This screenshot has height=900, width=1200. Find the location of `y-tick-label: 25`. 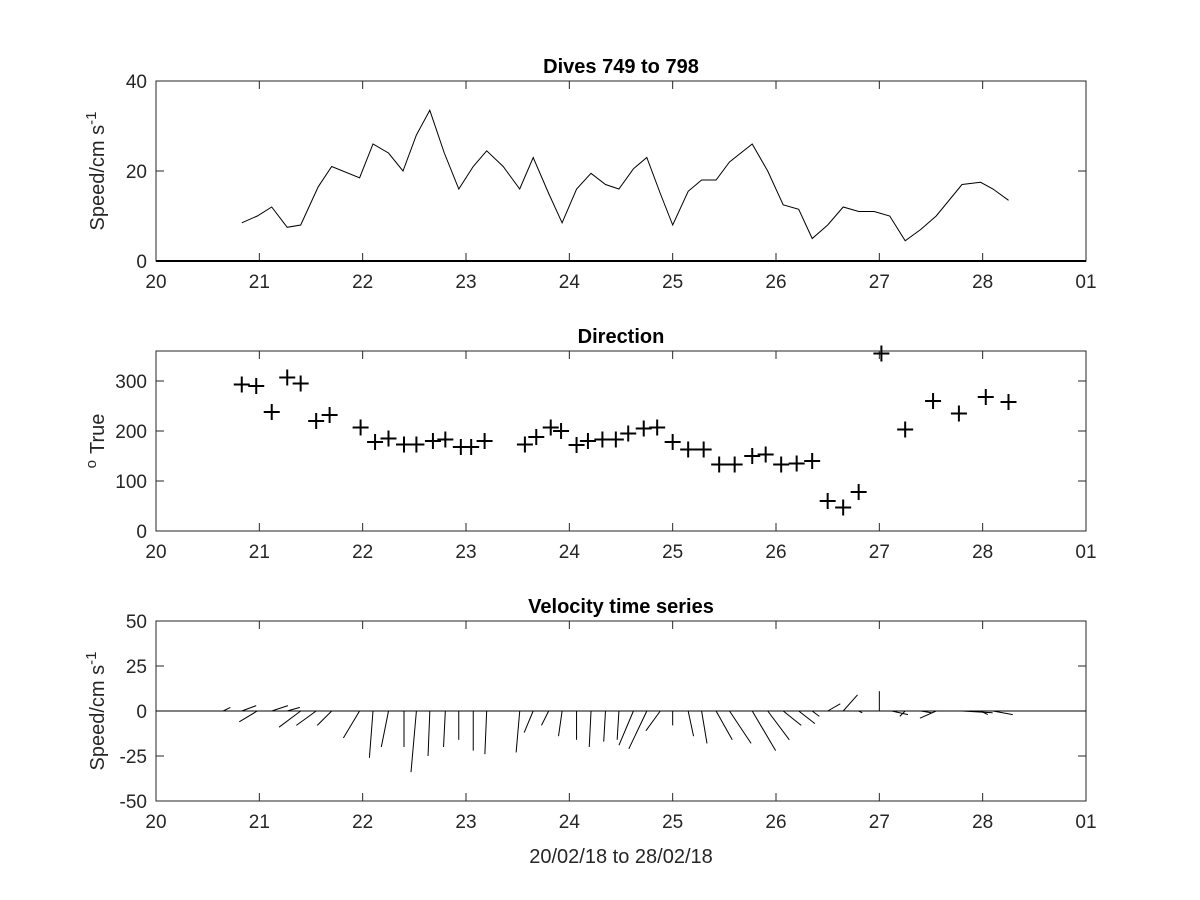

y-tick-label: 25 is located at coordinates (136, 667).